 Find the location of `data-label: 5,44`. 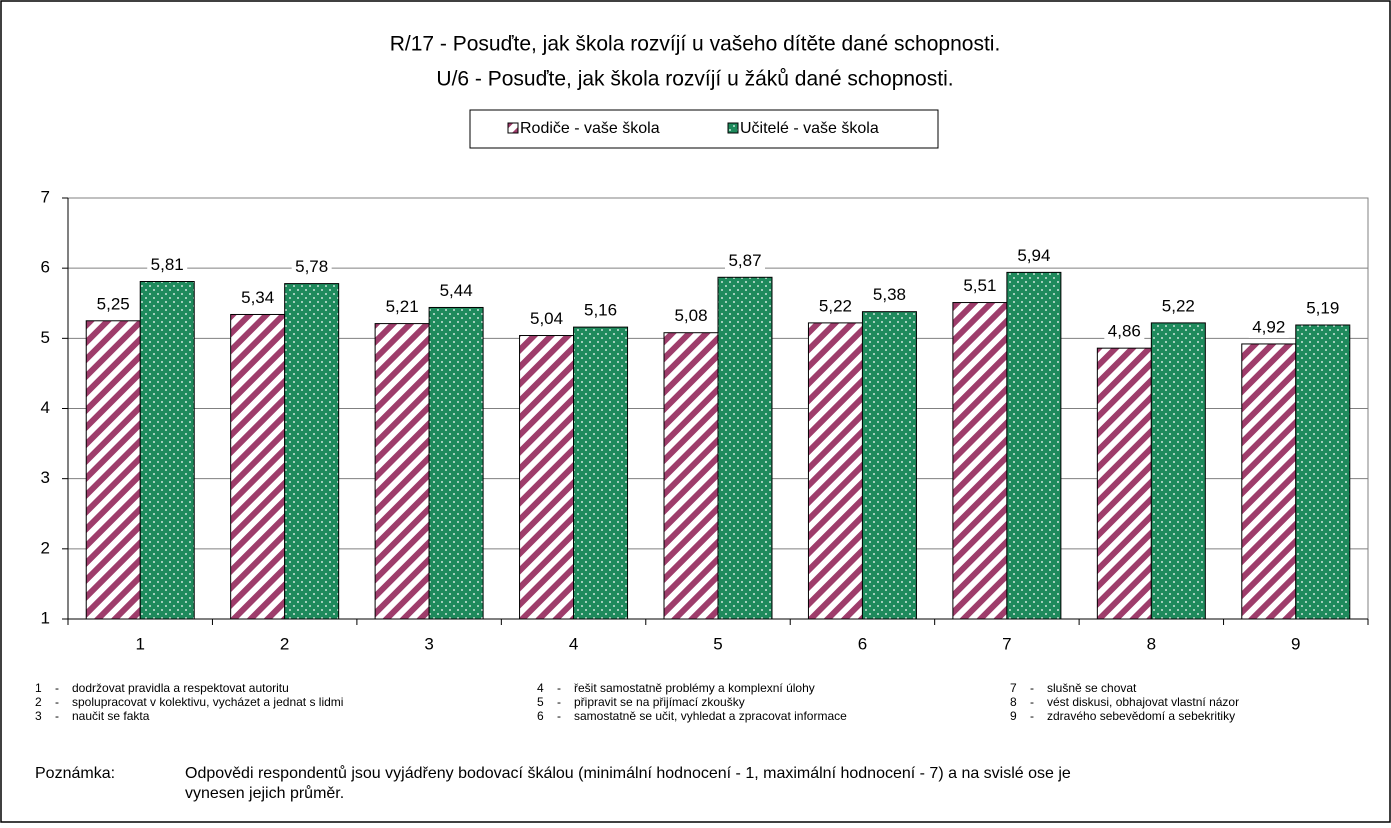

data-label: 5,44 is located at coordinates (456, 290).